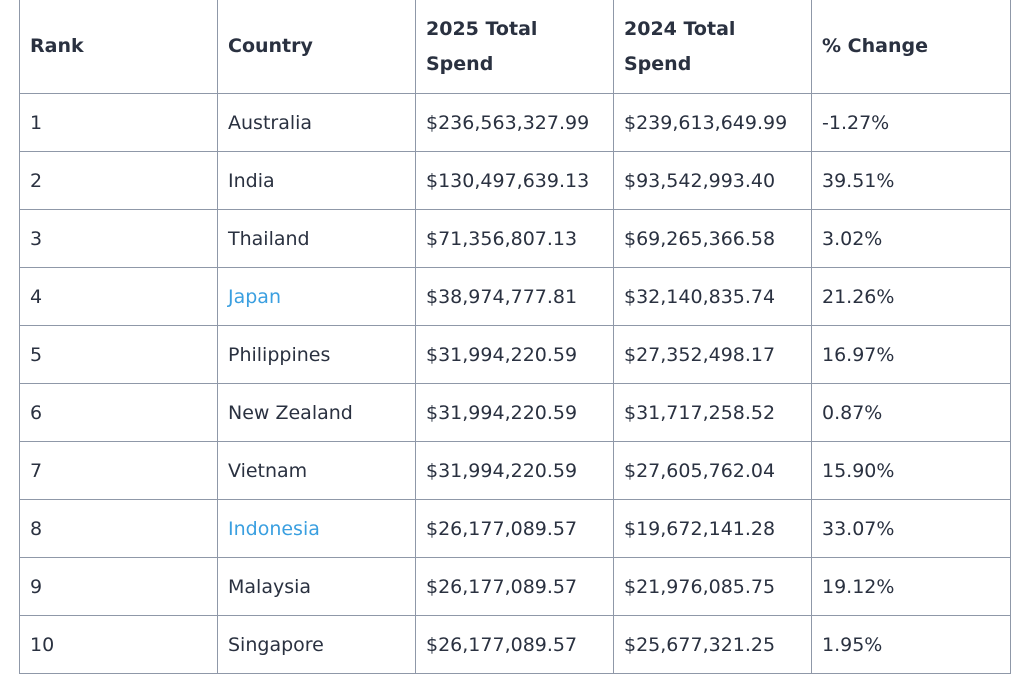 The width and height of the screenshot is (1024, 675). Describe the element at coordinates (57, 46) in the screenshot. I see `header-text: Rank` at that location.